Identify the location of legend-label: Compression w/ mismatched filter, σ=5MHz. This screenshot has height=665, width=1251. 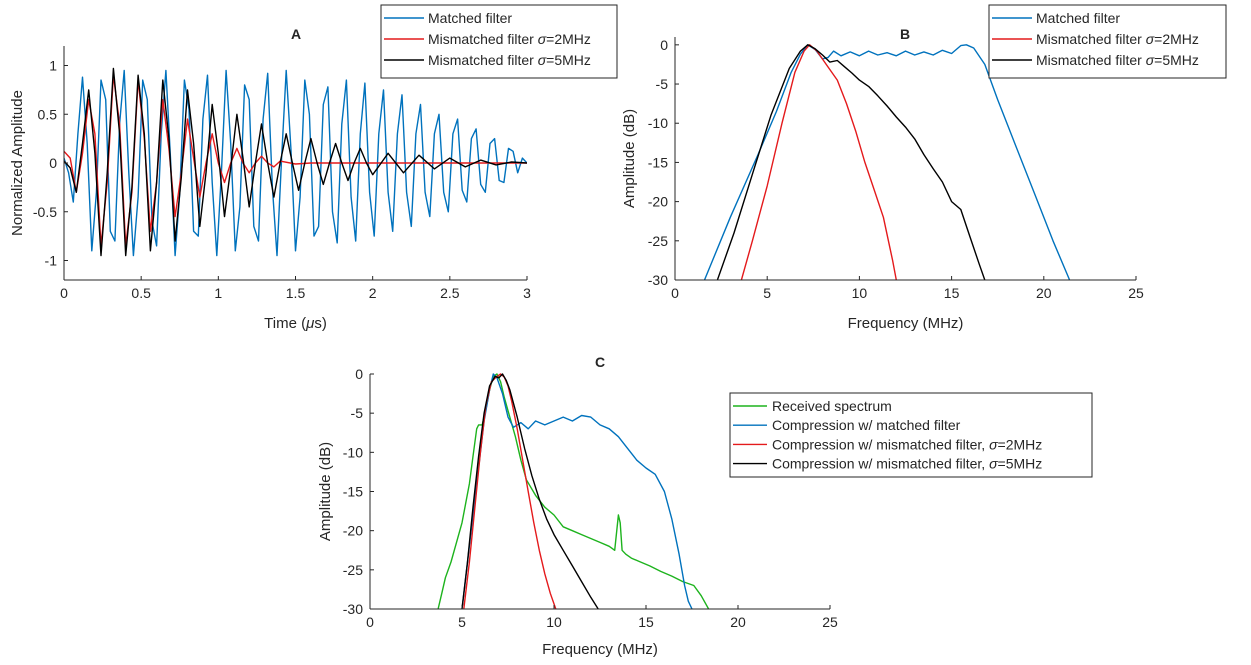
(907, 464).